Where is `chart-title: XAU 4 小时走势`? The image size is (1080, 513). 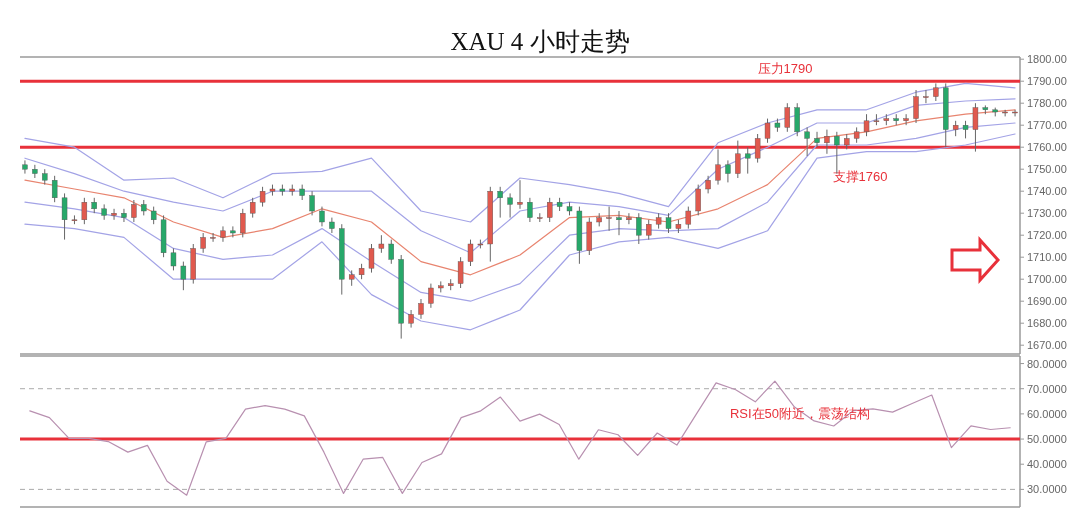
chart-title: XAU 4 小时走势 is located at coordinates (540, 41).